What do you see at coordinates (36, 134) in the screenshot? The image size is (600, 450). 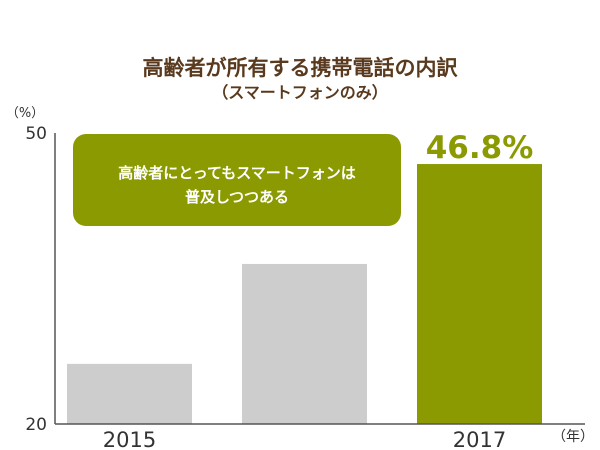 I see `y-tick-label-0: 50` at bounding box center [36, 134].